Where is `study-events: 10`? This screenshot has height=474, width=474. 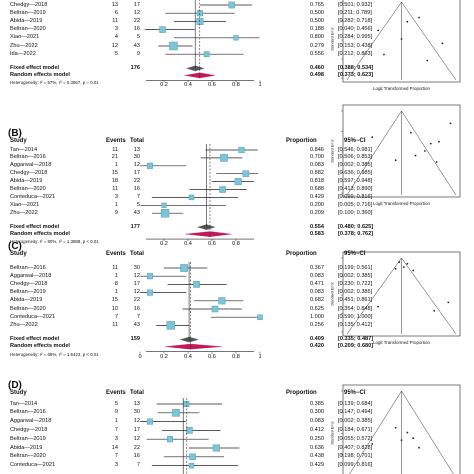
study-events: 10 is located at coordinates (114, 308).